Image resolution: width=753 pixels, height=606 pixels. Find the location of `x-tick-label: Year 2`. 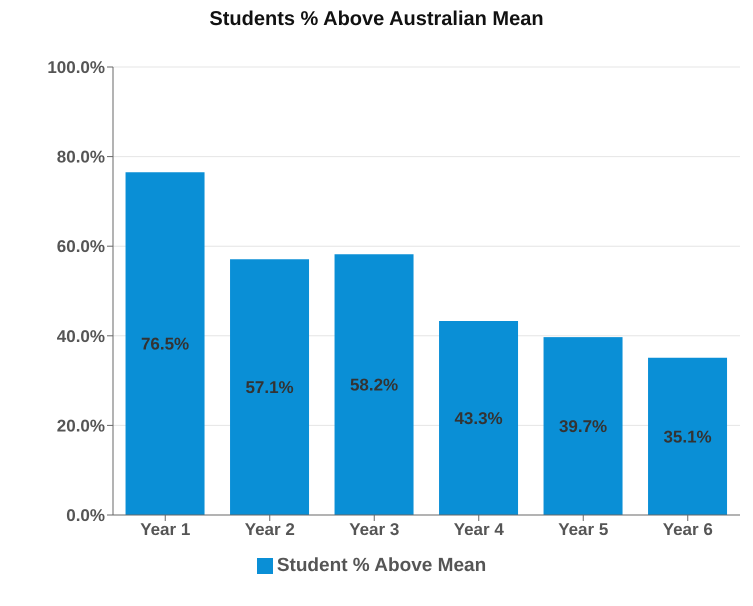

x-tick-label: Year 2 is located at coordinates (269, 530).